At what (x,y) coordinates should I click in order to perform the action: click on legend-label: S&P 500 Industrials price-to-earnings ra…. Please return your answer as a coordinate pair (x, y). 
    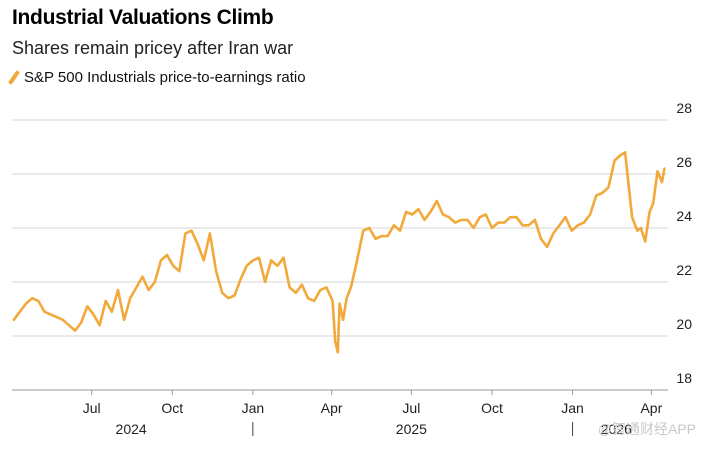
    Looking at the image, I should click on (165, 77).